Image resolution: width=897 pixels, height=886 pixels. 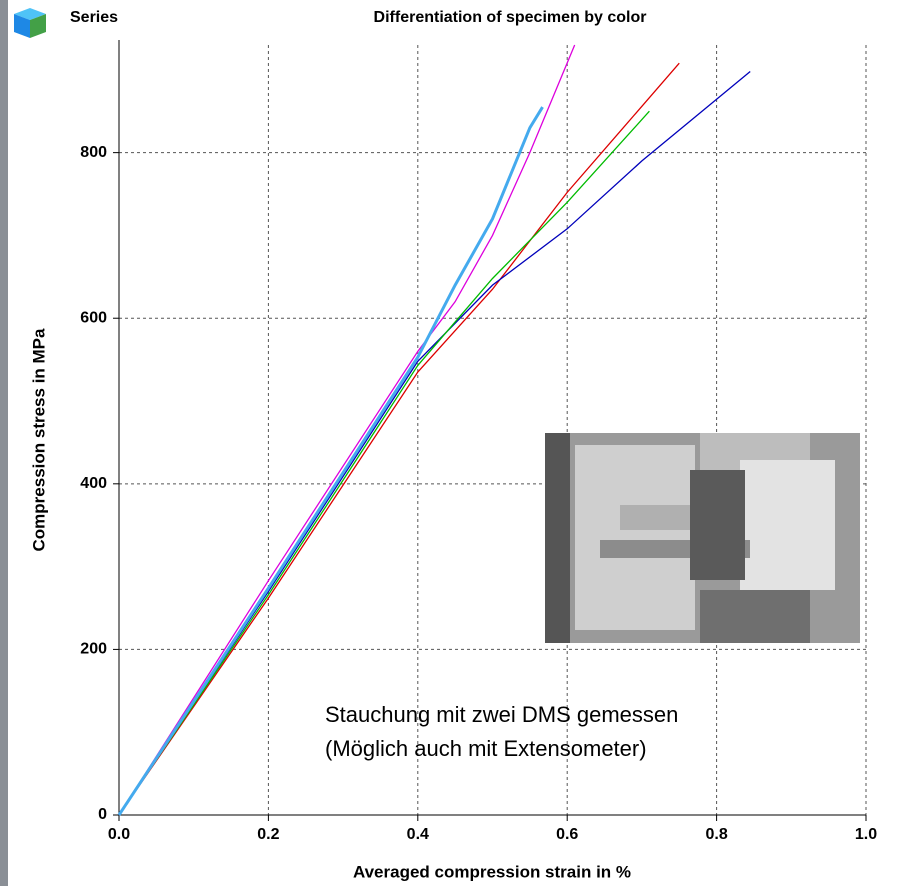 I want to click on y-tick-label: 600, so click(x=93, y=317).